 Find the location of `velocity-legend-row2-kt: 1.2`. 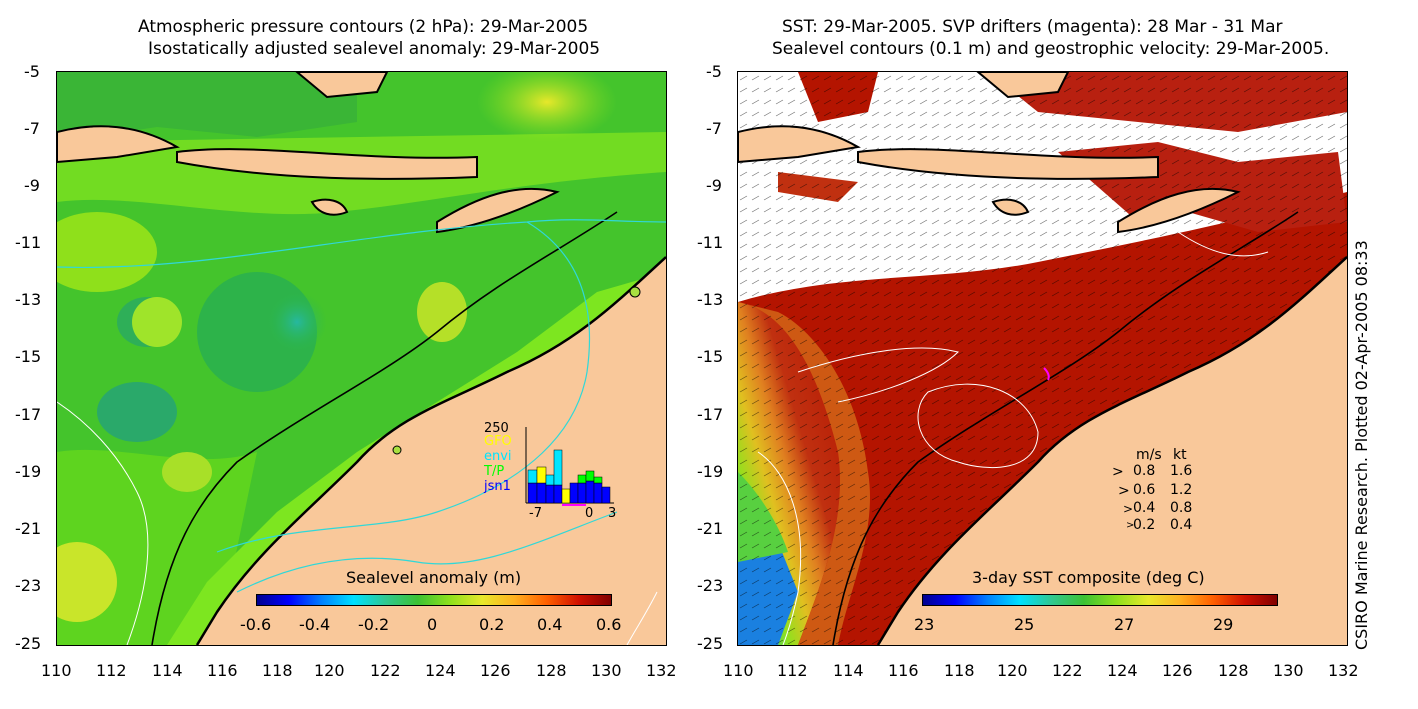

velocity-legend-row2-kt: 1.2 is located at coordinates (1181, 490).